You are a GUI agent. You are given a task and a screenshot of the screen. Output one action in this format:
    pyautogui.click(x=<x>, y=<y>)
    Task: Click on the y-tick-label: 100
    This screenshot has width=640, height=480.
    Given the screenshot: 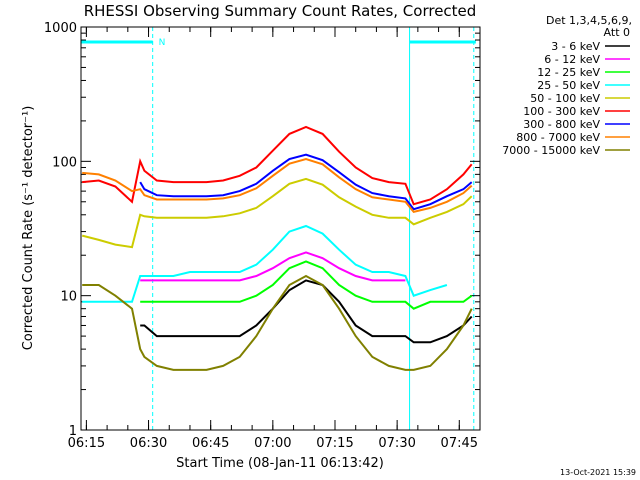 What is the action you would take?
    pyautogui.click(x=64, y=162)
    